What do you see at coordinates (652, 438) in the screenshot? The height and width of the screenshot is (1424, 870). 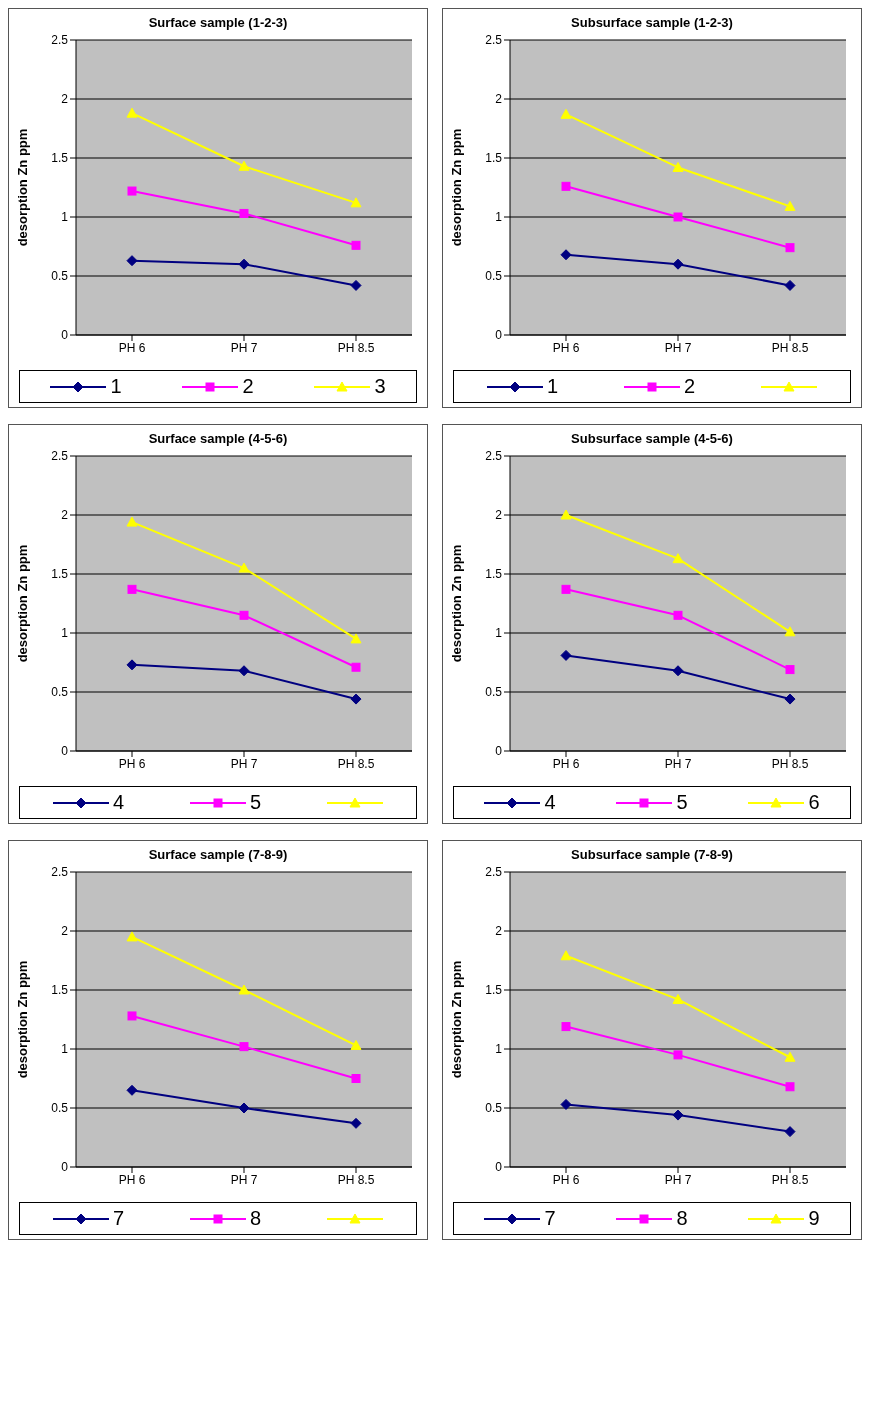 I see `chart-title: Subsurface sample (4-5-6)` at bounding box center [652, 438].